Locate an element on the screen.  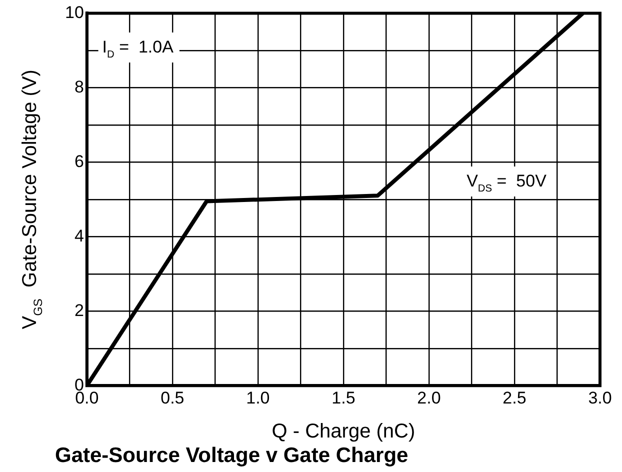
text: Gate-Source Voltage v Gate Charge is located at coordinates (231, 455).